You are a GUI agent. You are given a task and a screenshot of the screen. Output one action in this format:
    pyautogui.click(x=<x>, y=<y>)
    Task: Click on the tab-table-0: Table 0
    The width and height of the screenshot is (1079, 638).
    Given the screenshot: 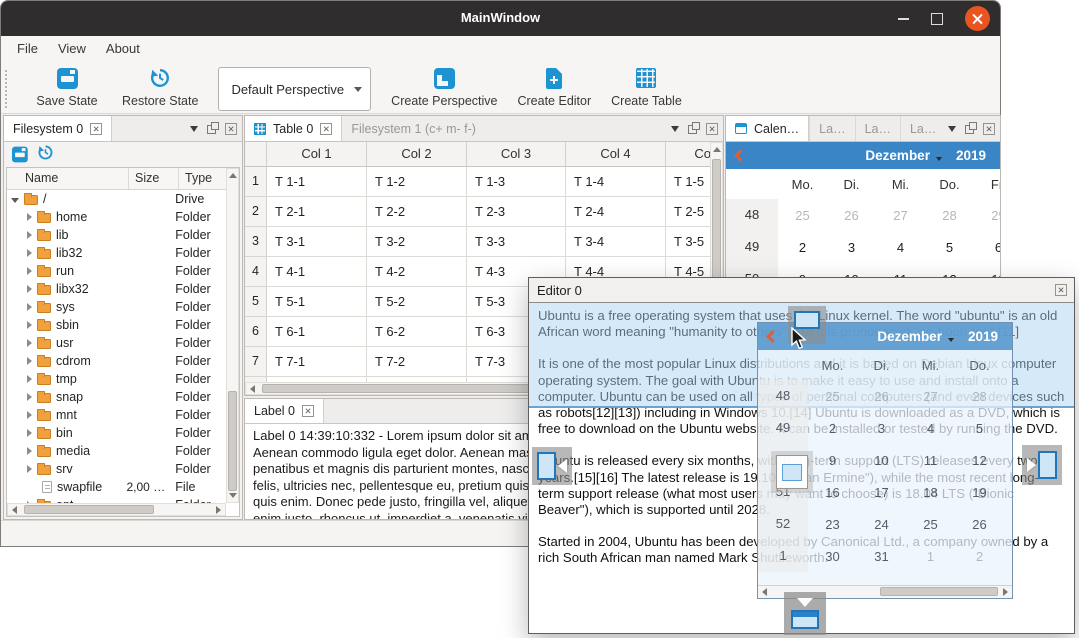 What is the action you would take?
    pyautogui.click(x=294, y=128)
    